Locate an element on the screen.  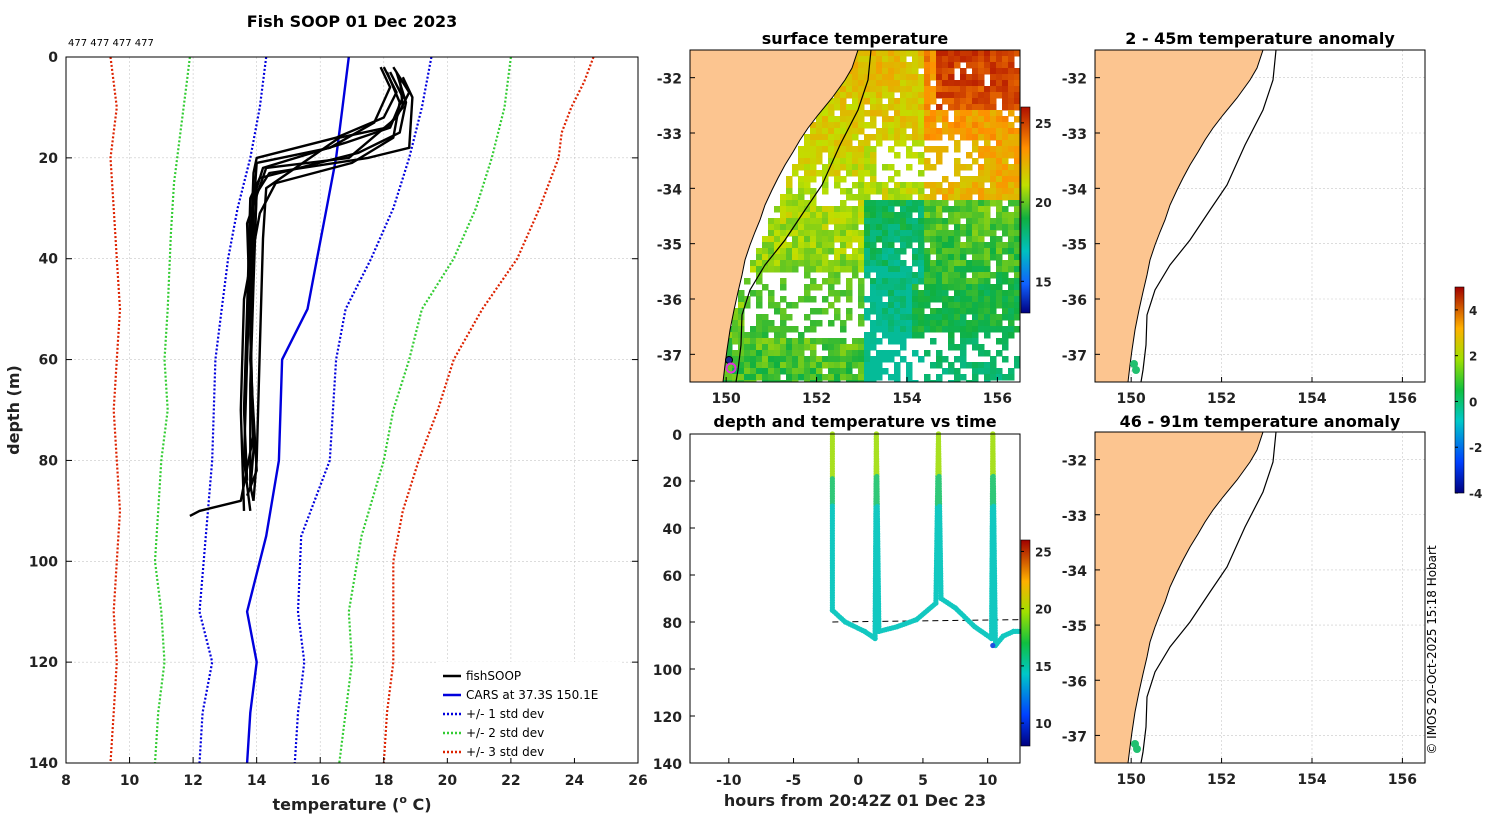
map-ytick-label: -32 is located at coordinates (1074, 462).